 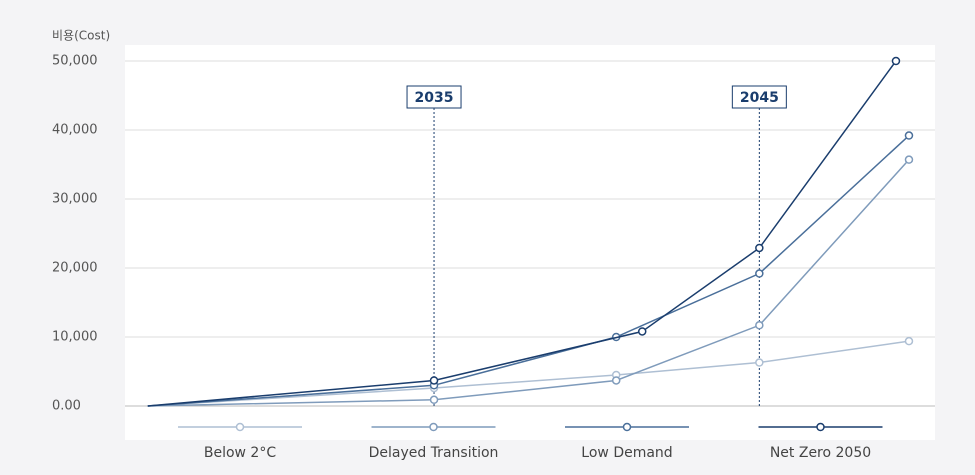 I want to click on y-tick-label: 20,000, so click(x=75, y=268).